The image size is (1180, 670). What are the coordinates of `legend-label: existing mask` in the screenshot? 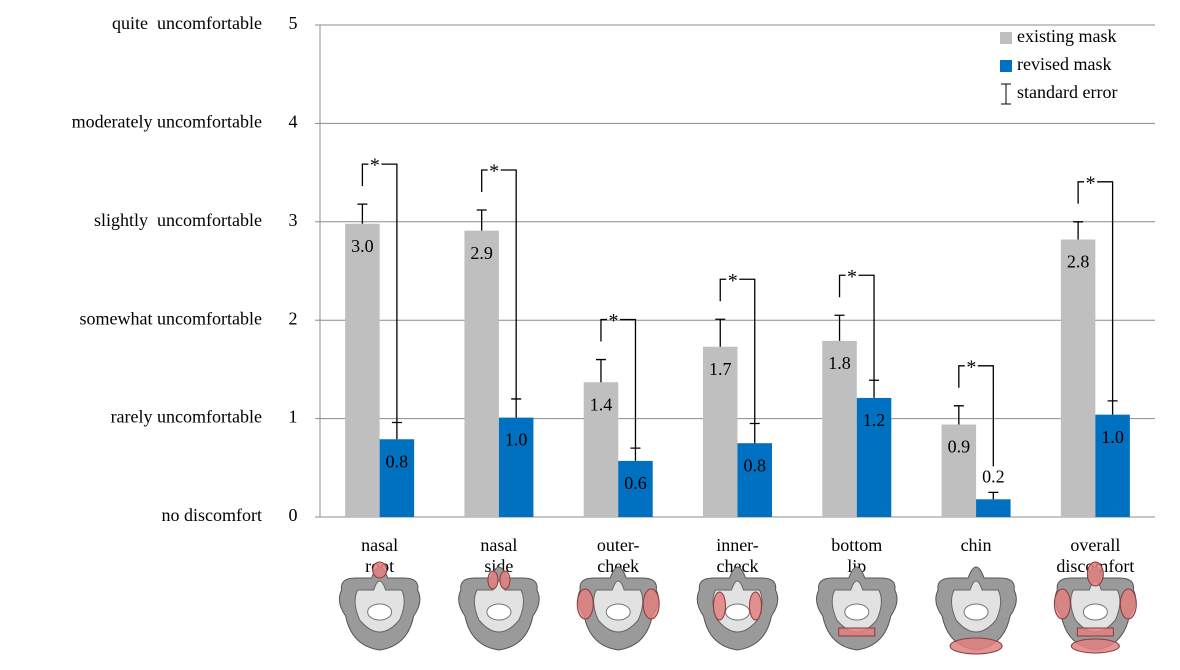 It's located at (1067, 36).